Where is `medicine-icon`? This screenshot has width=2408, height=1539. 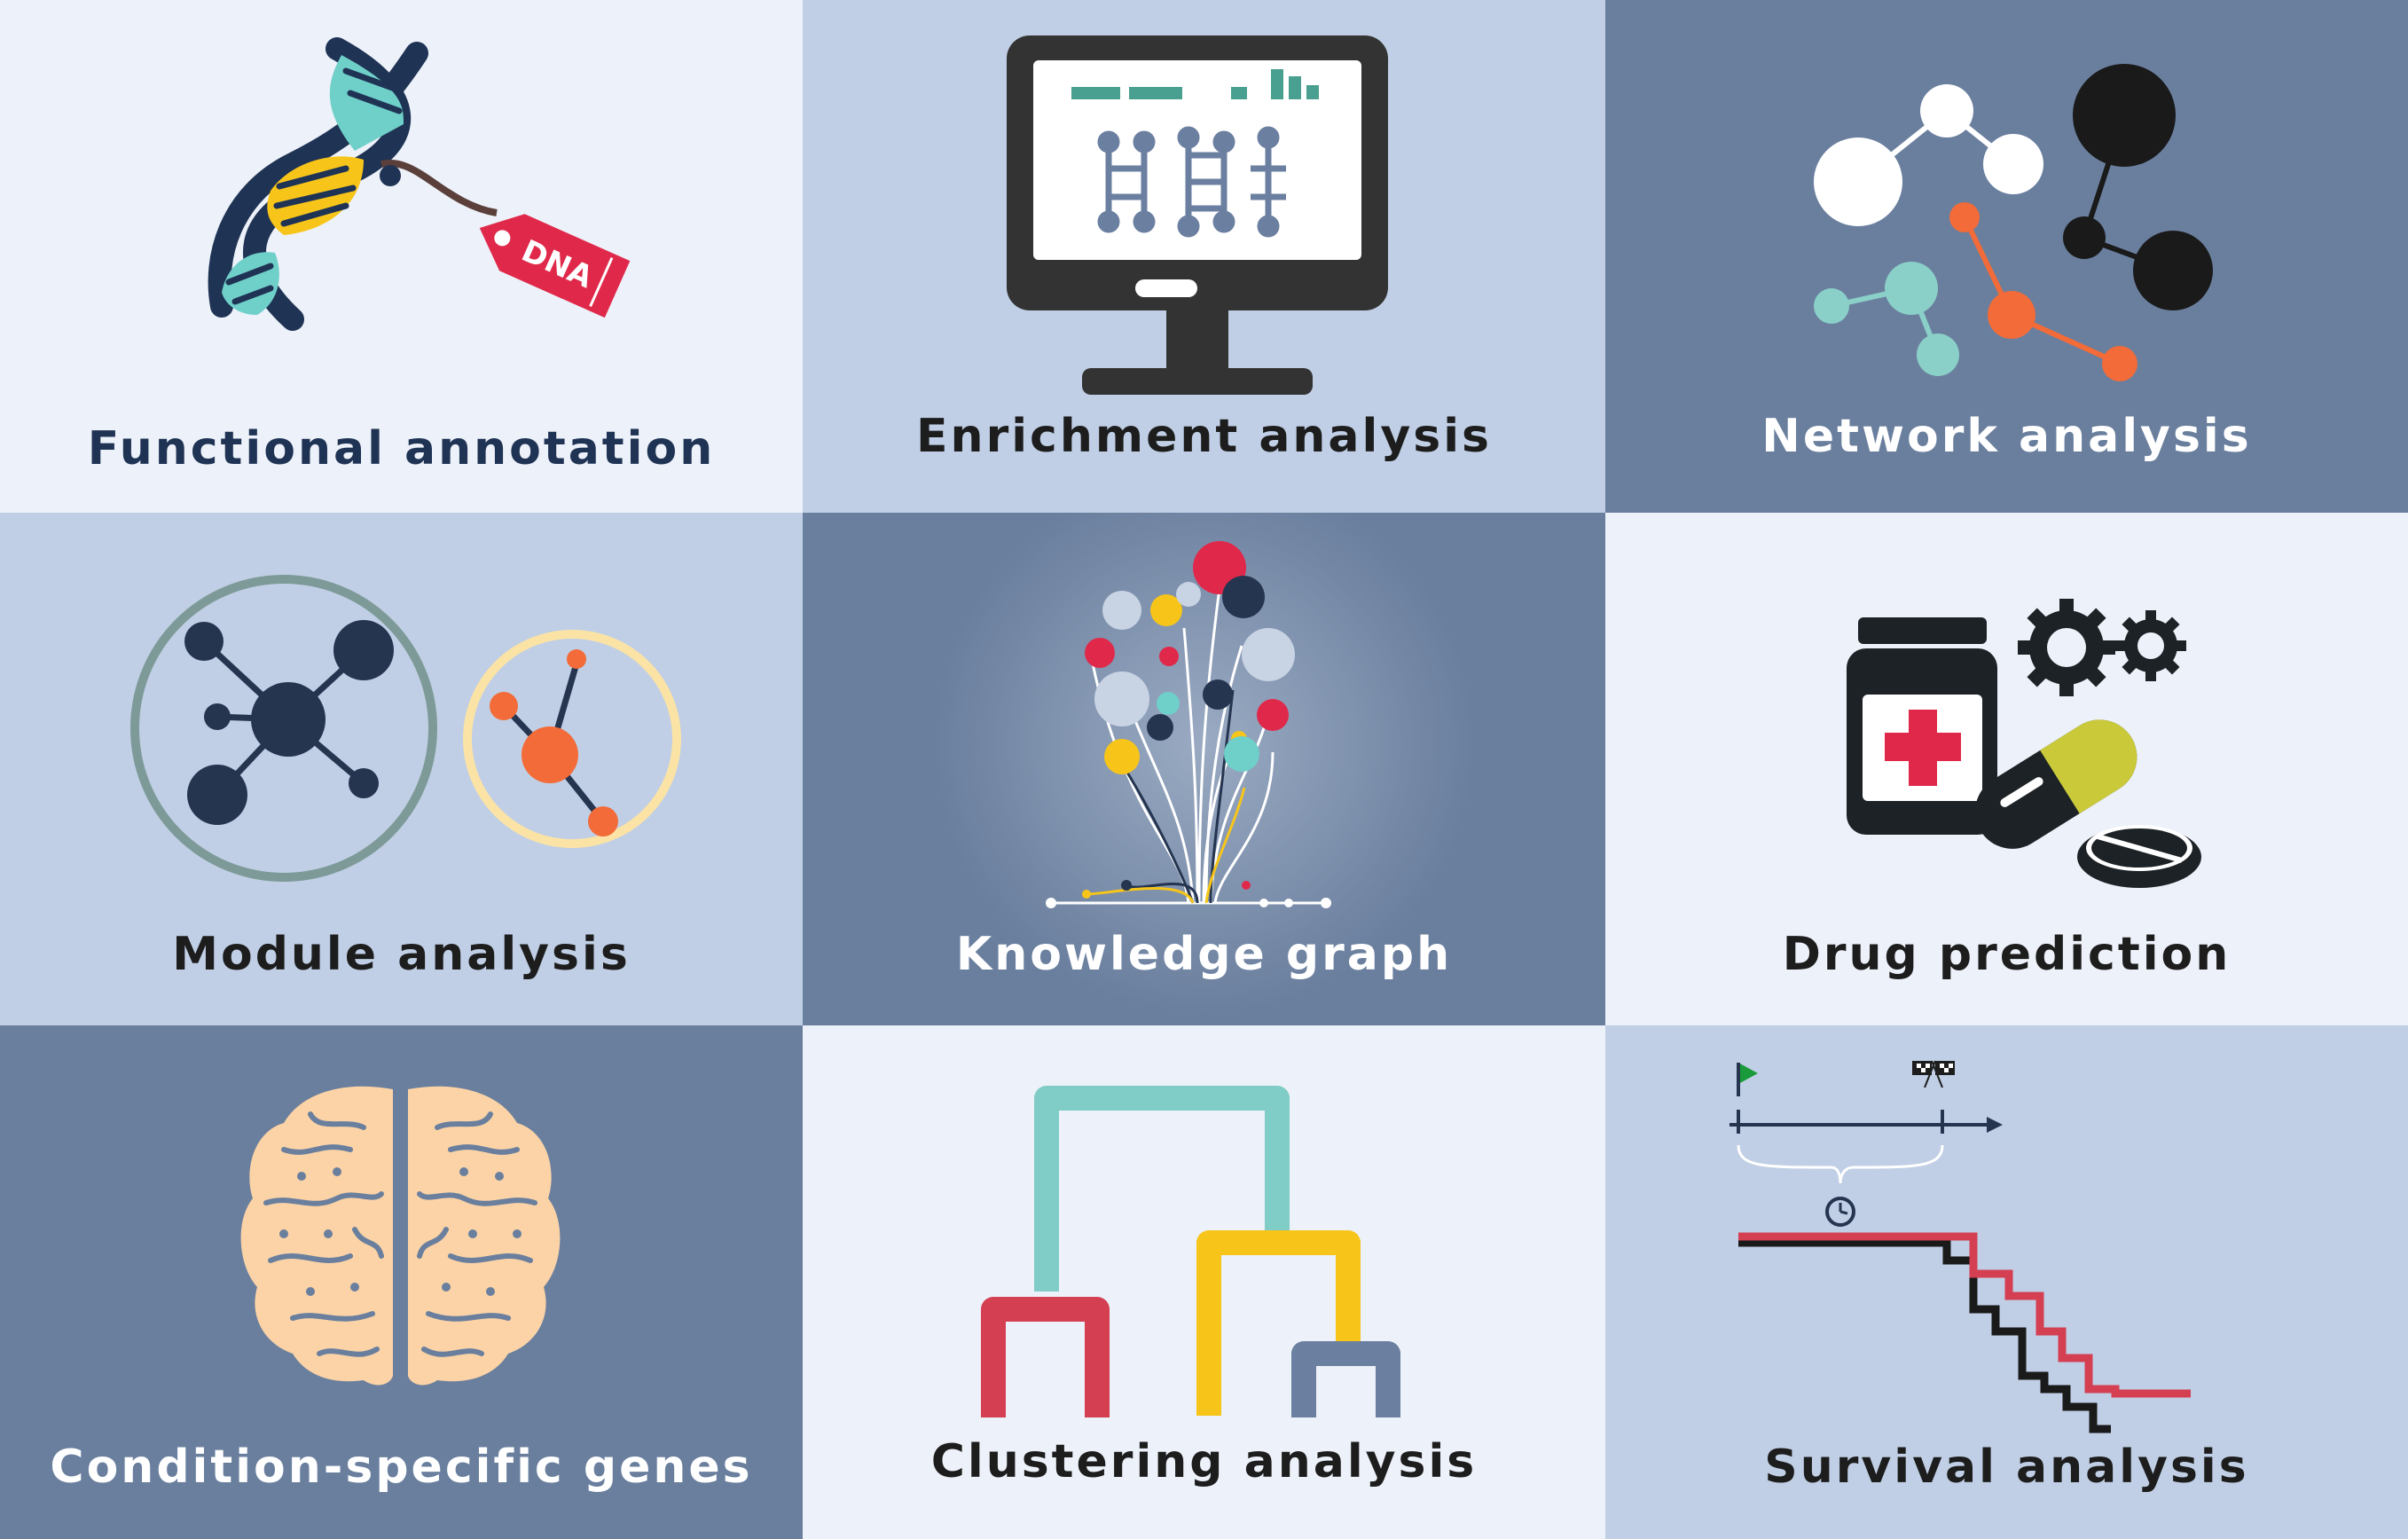 medicine-icon is located at coordinates (2024, 743).